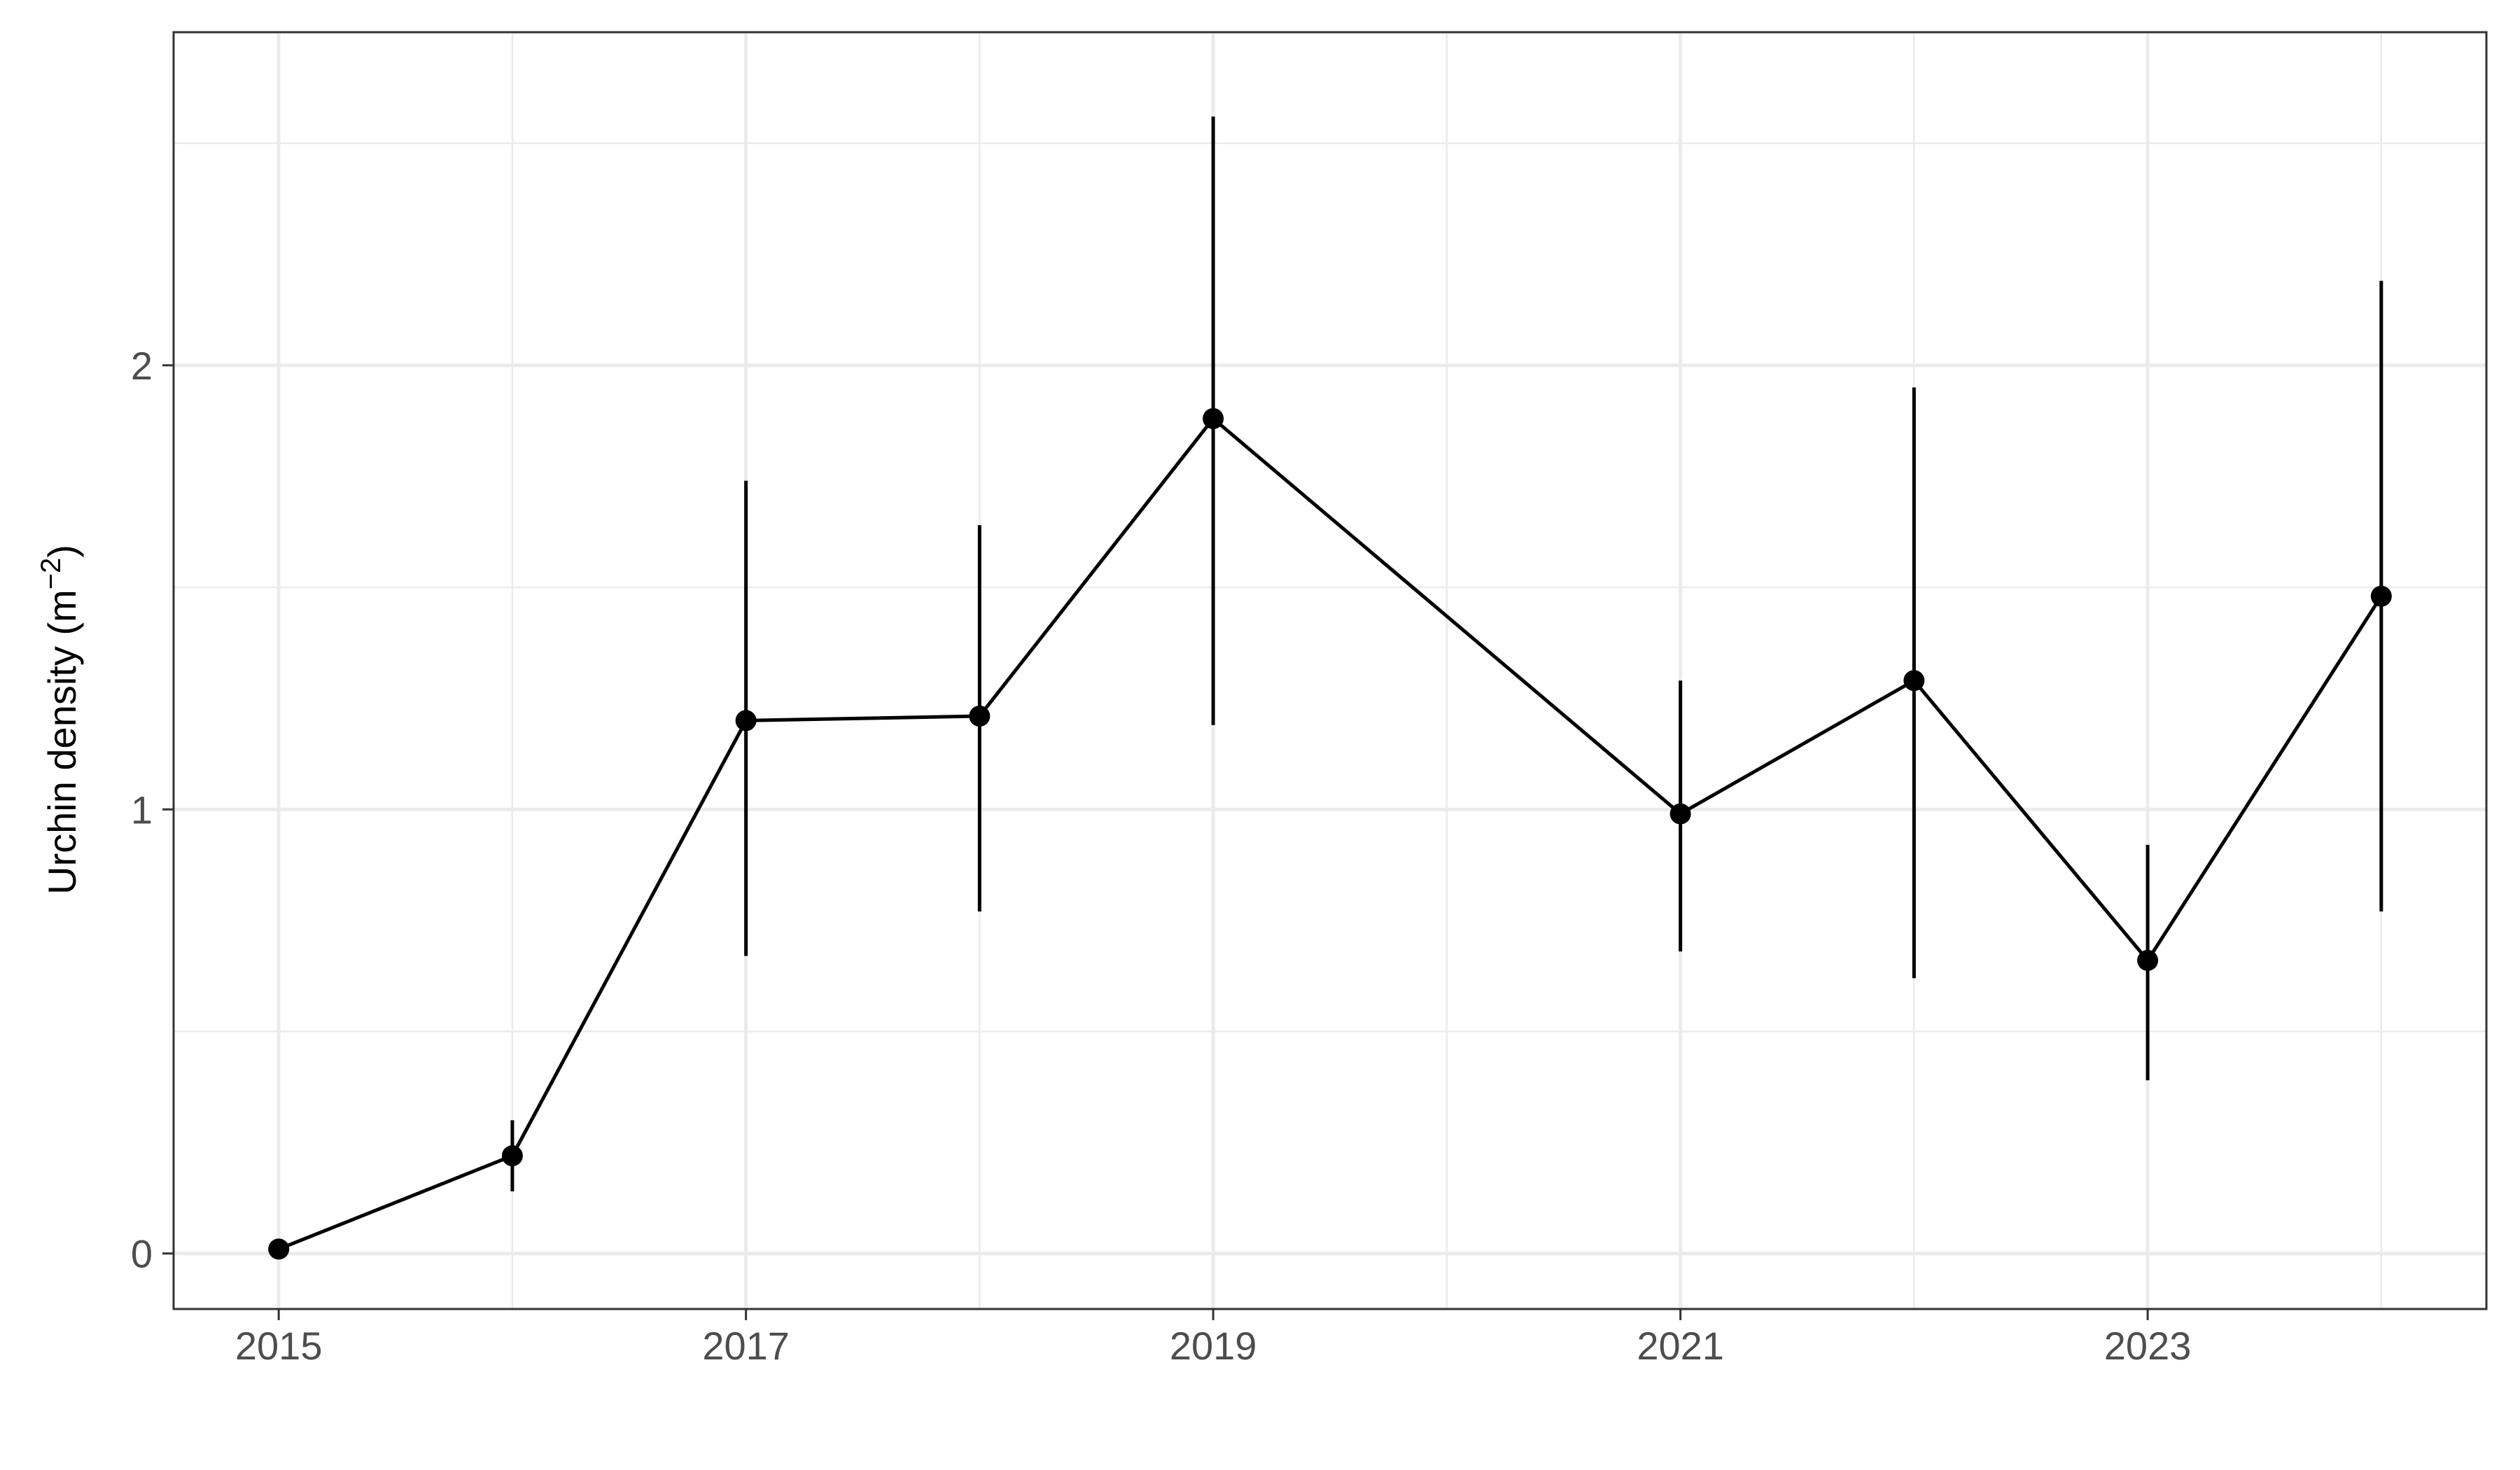  I want to click on y-axis-title-superscript: −2, so click(51, 574).